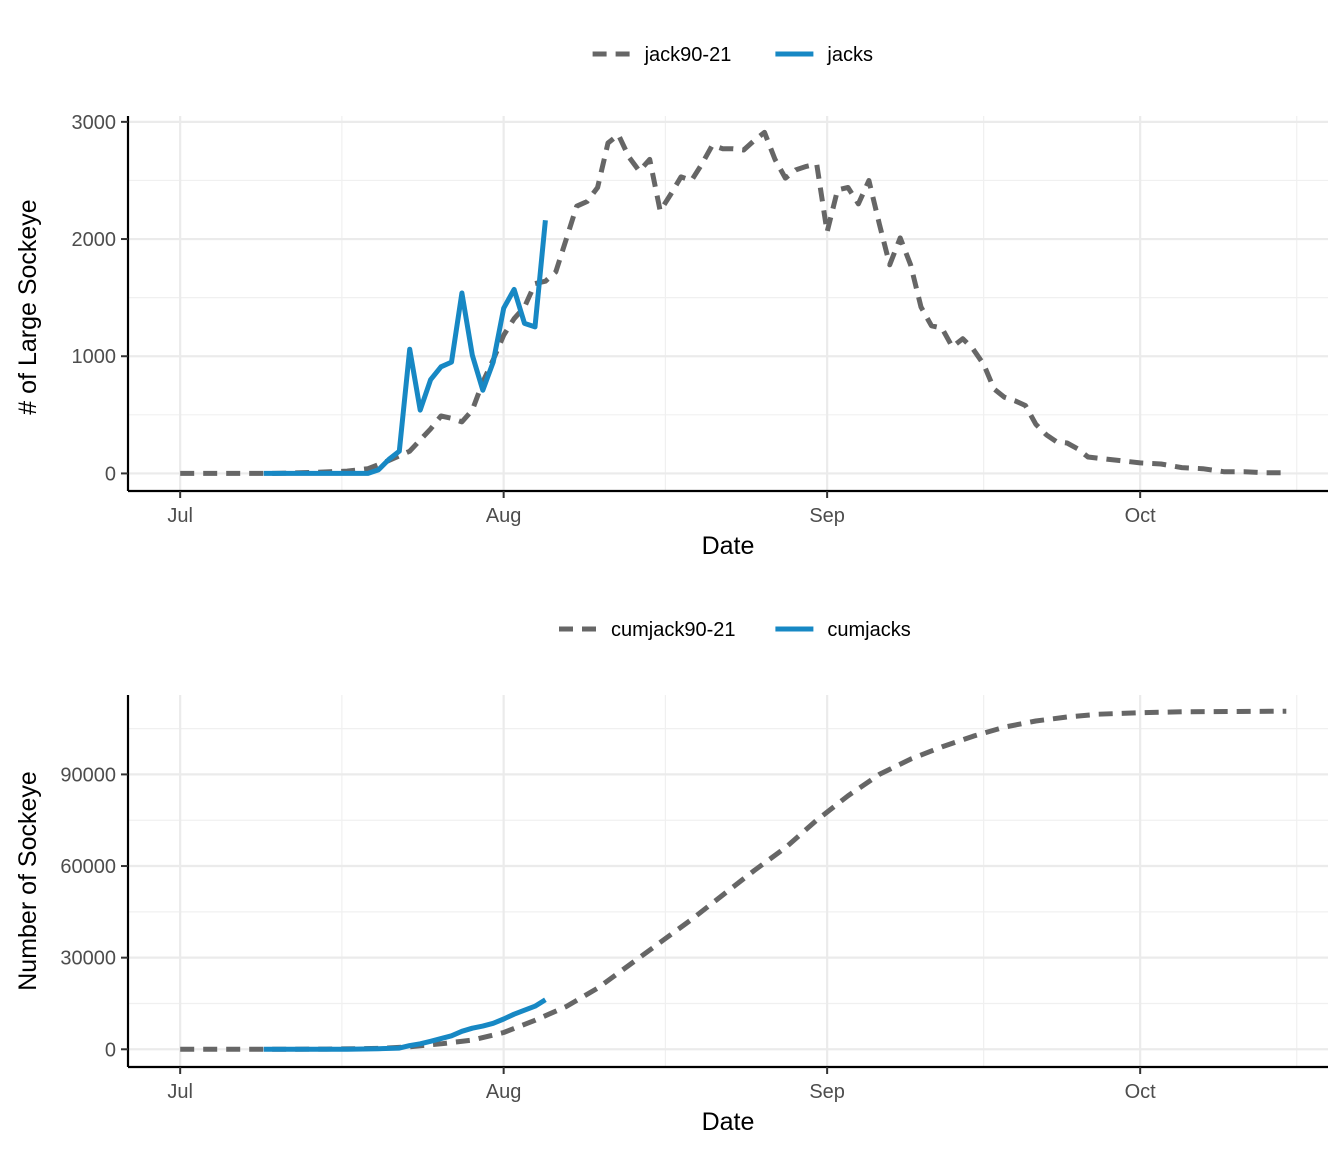  I want to click on y-tick-label: 90000, so click(88, 775).